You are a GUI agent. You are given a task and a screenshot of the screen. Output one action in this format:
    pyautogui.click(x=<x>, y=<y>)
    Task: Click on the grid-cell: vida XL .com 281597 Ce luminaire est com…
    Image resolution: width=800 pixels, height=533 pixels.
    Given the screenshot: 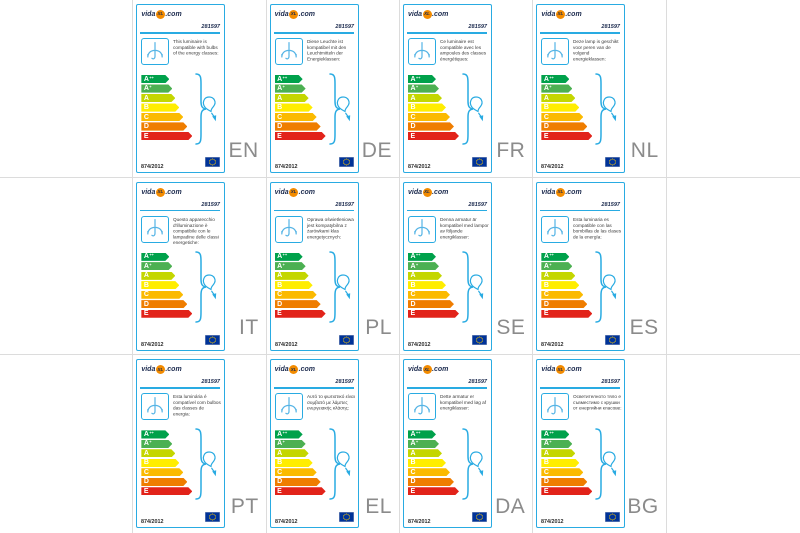 What is the action you would take?
    pyautogui.click(x=466, y=89)
    